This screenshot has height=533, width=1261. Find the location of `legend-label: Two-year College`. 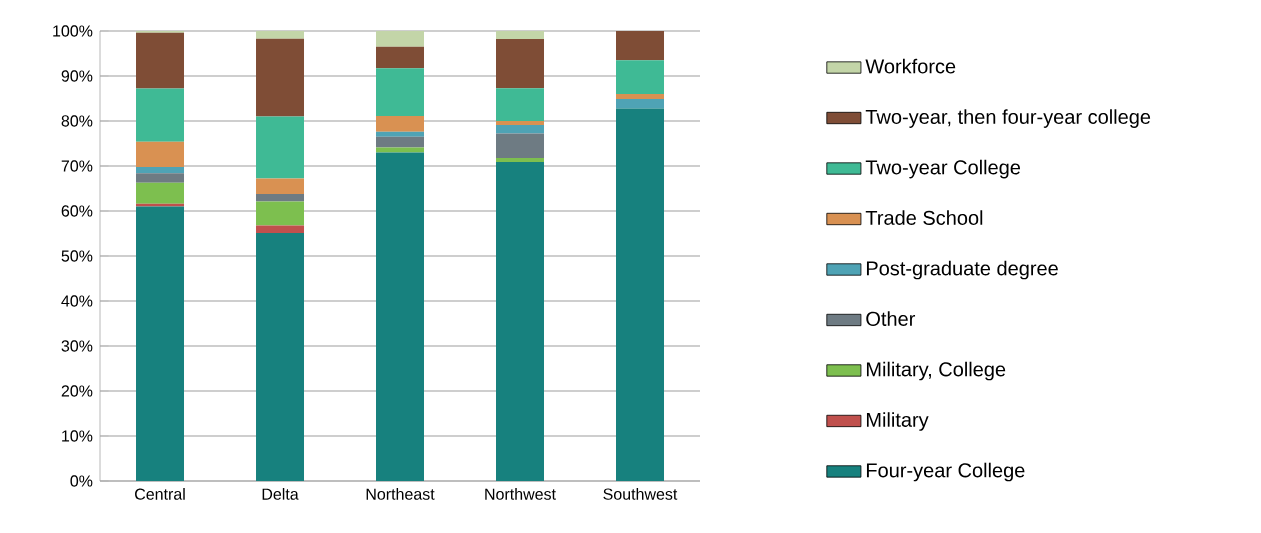

legend-label: Two-year College is located at coordinates (943, 169).